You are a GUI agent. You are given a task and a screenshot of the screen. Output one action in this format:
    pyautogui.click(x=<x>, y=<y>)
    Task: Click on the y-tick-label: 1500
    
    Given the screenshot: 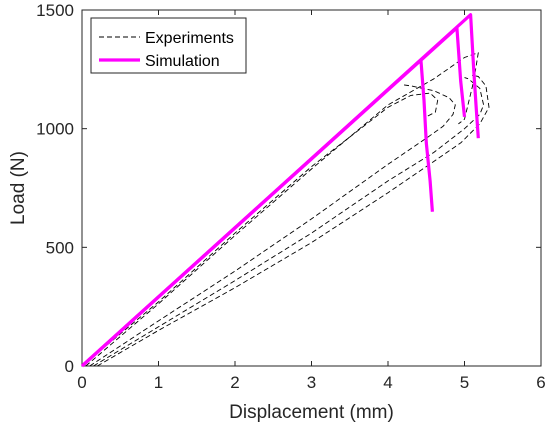 What is the action you would take?
    pyautogui.click(x=55, y=10)
    